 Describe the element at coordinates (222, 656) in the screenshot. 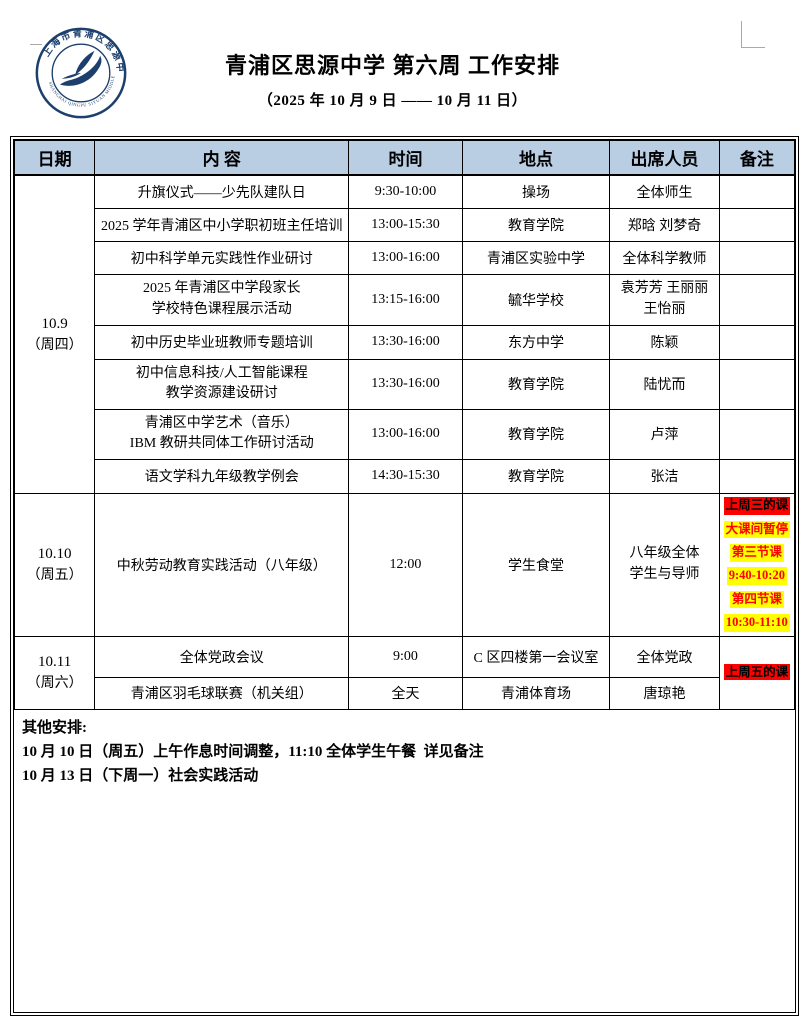

I see `content-cell: 全体党政会议` at that location.